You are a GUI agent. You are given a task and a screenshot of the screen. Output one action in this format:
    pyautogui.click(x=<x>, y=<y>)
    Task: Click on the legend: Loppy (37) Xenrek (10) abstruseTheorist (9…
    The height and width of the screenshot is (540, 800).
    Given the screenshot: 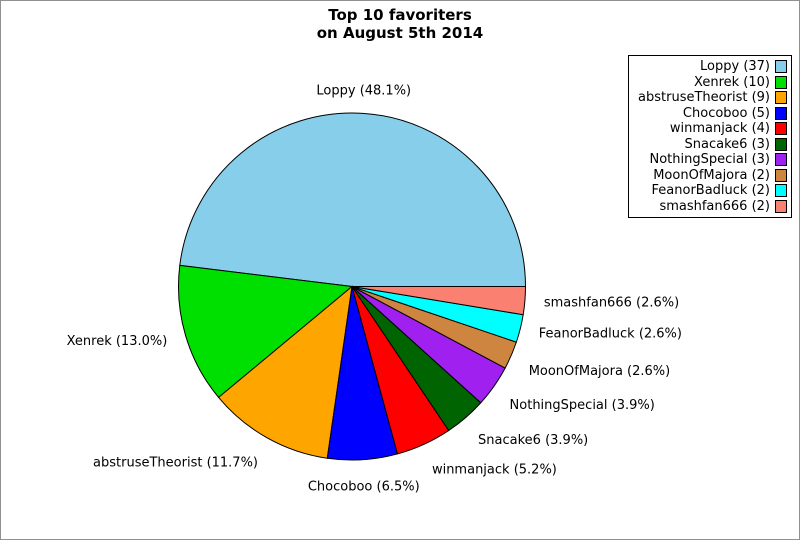 What is the action you would take?
    pyautogui.click(x=710, y=136)
    